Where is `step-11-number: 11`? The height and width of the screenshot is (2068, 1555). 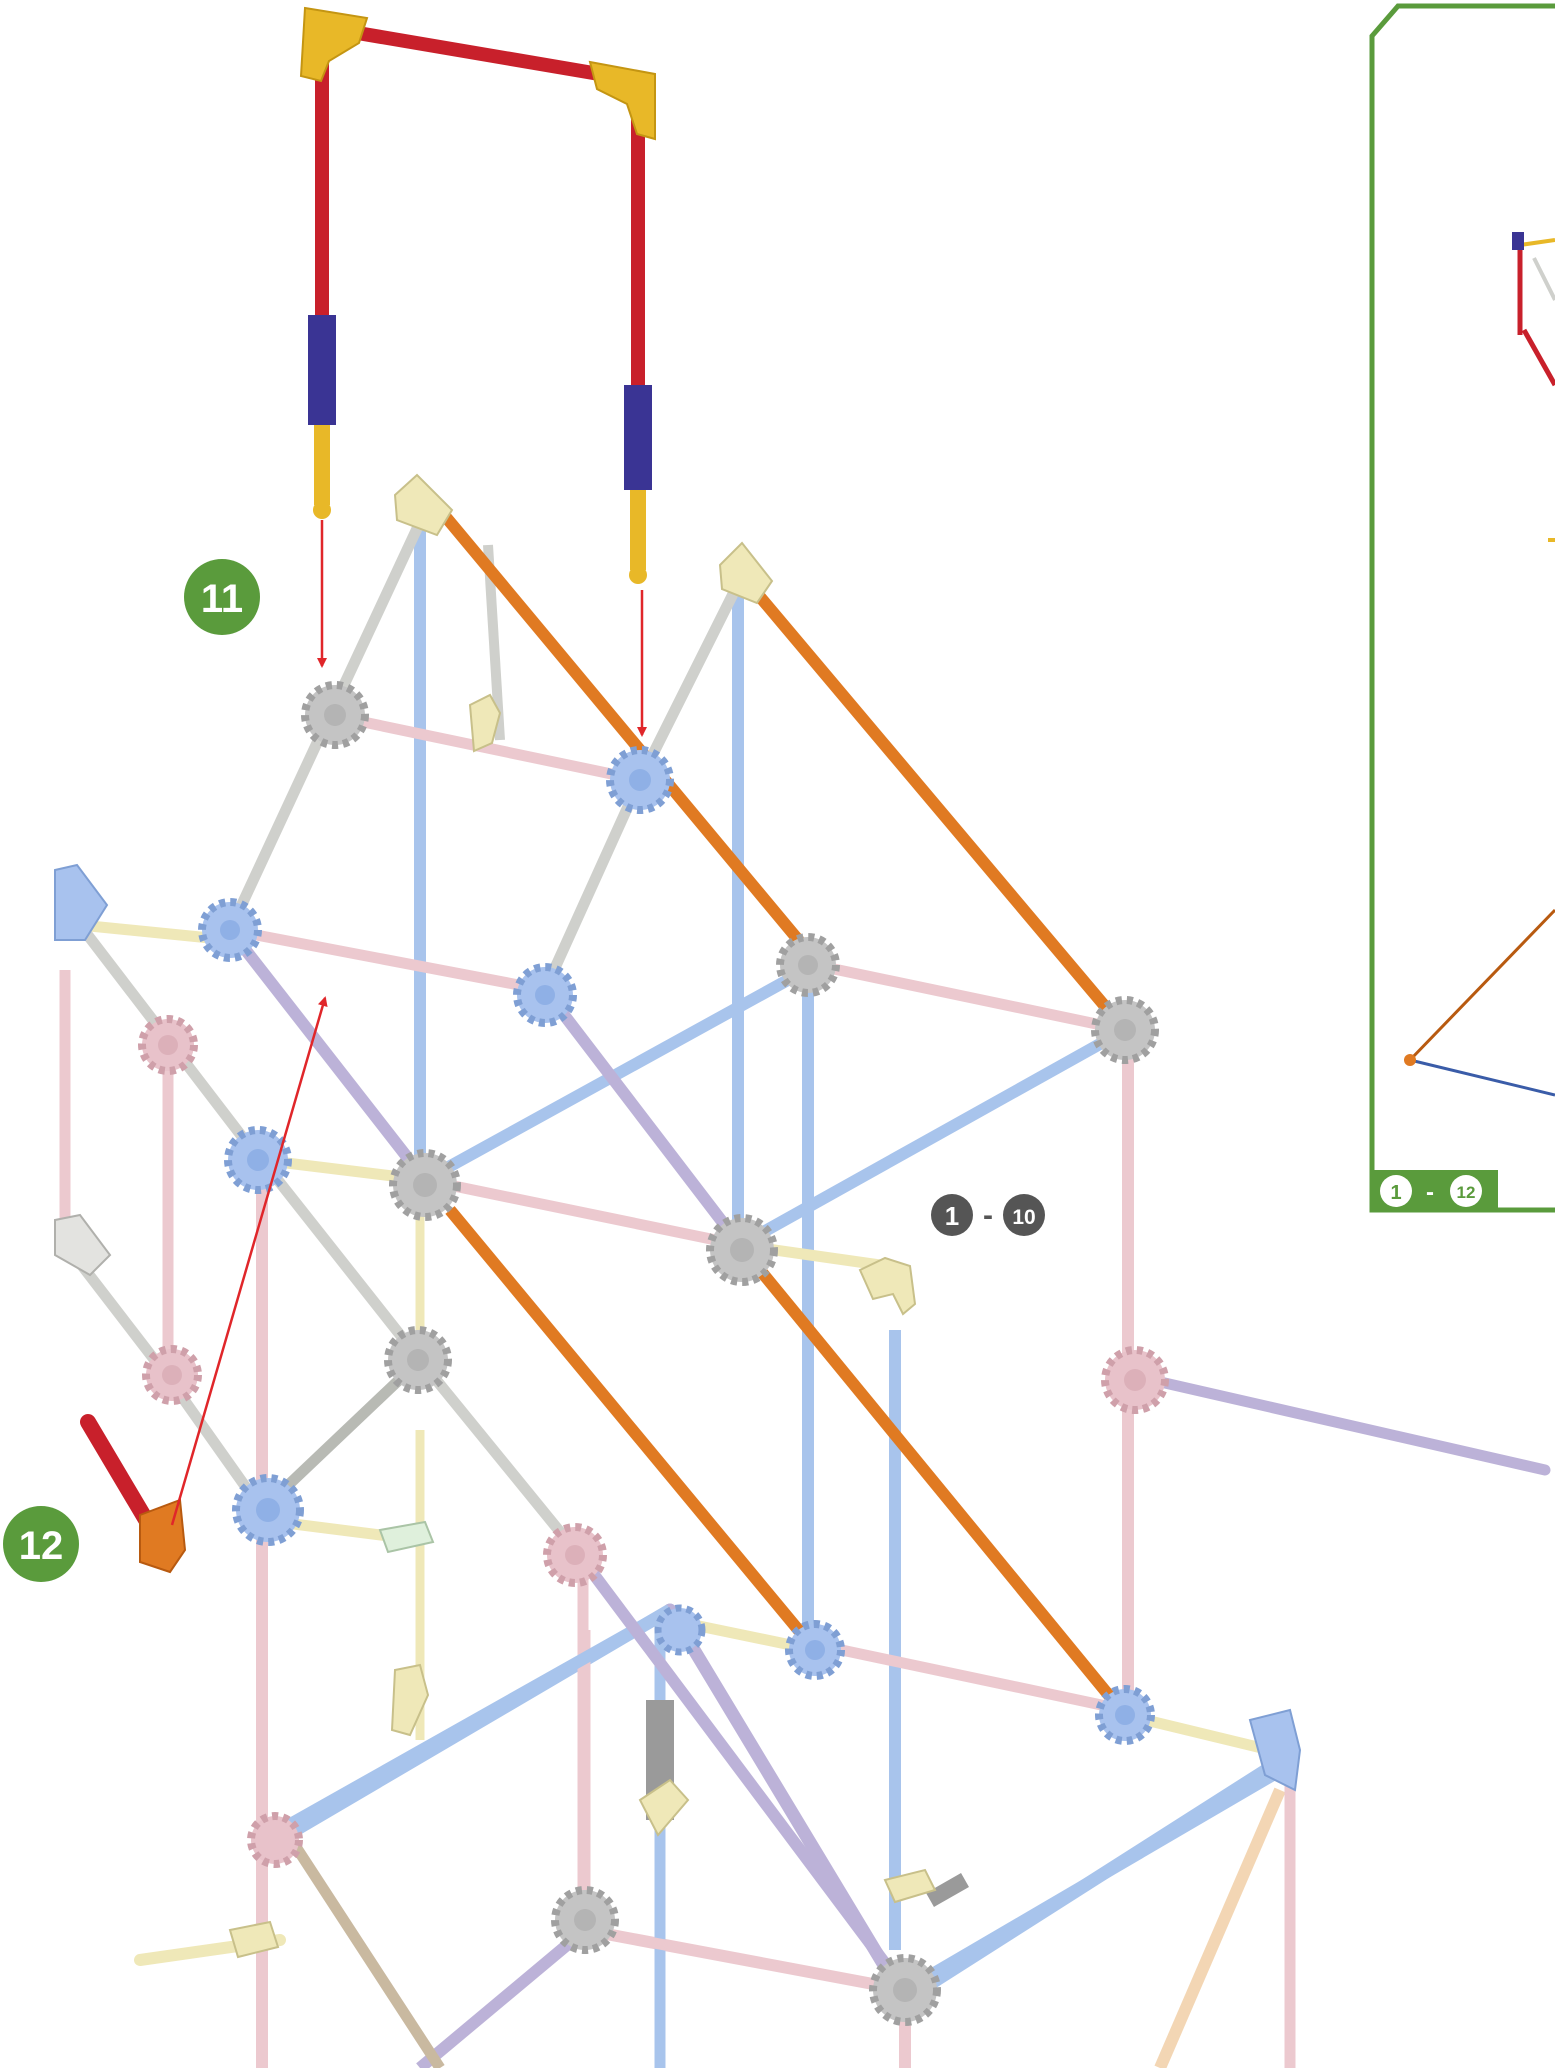
step-11-number: 11 is located at coordinates (222, 599).